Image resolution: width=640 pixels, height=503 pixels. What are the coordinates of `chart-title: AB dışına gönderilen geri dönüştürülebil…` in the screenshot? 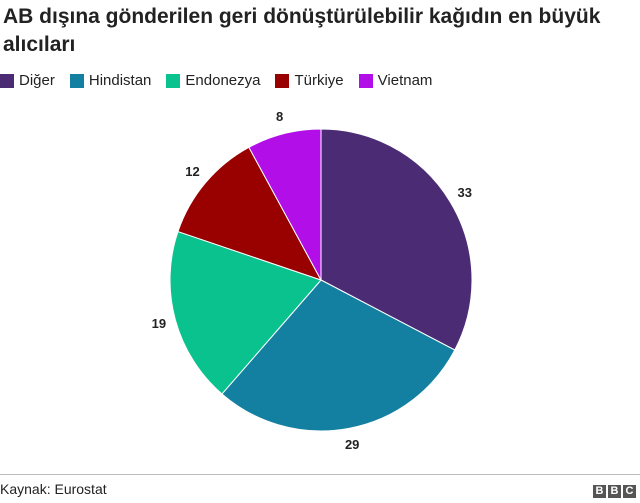 It's located at (302, 30).